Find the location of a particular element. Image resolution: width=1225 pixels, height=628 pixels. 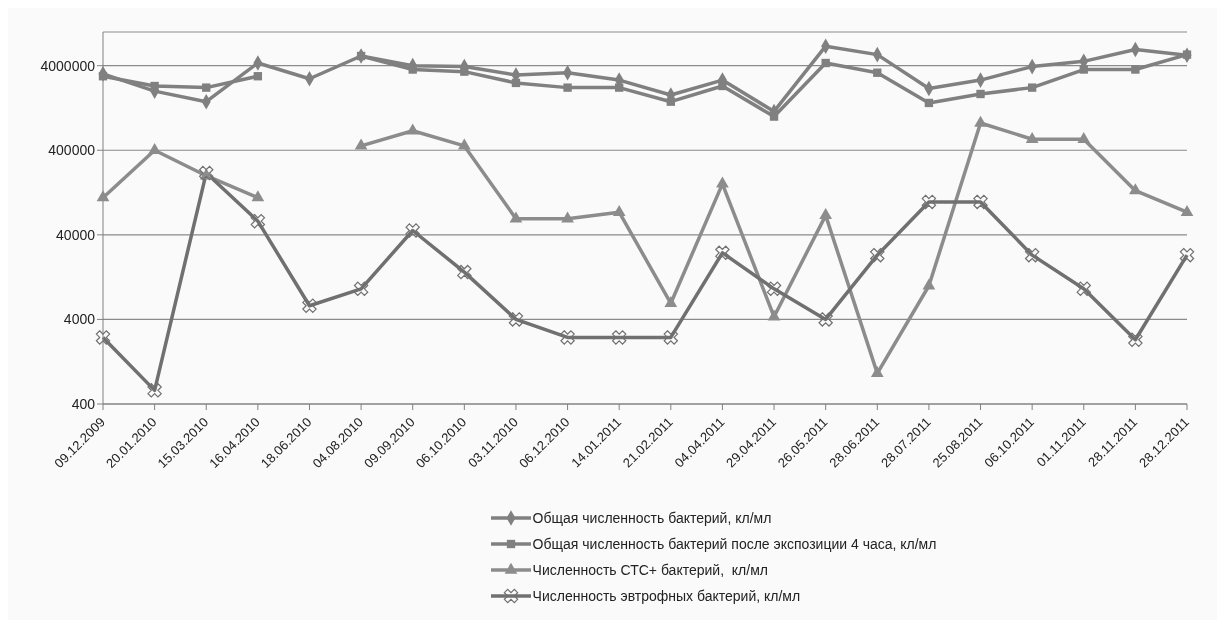

y-tick-label: 400 is located at coordinates (83, 403).